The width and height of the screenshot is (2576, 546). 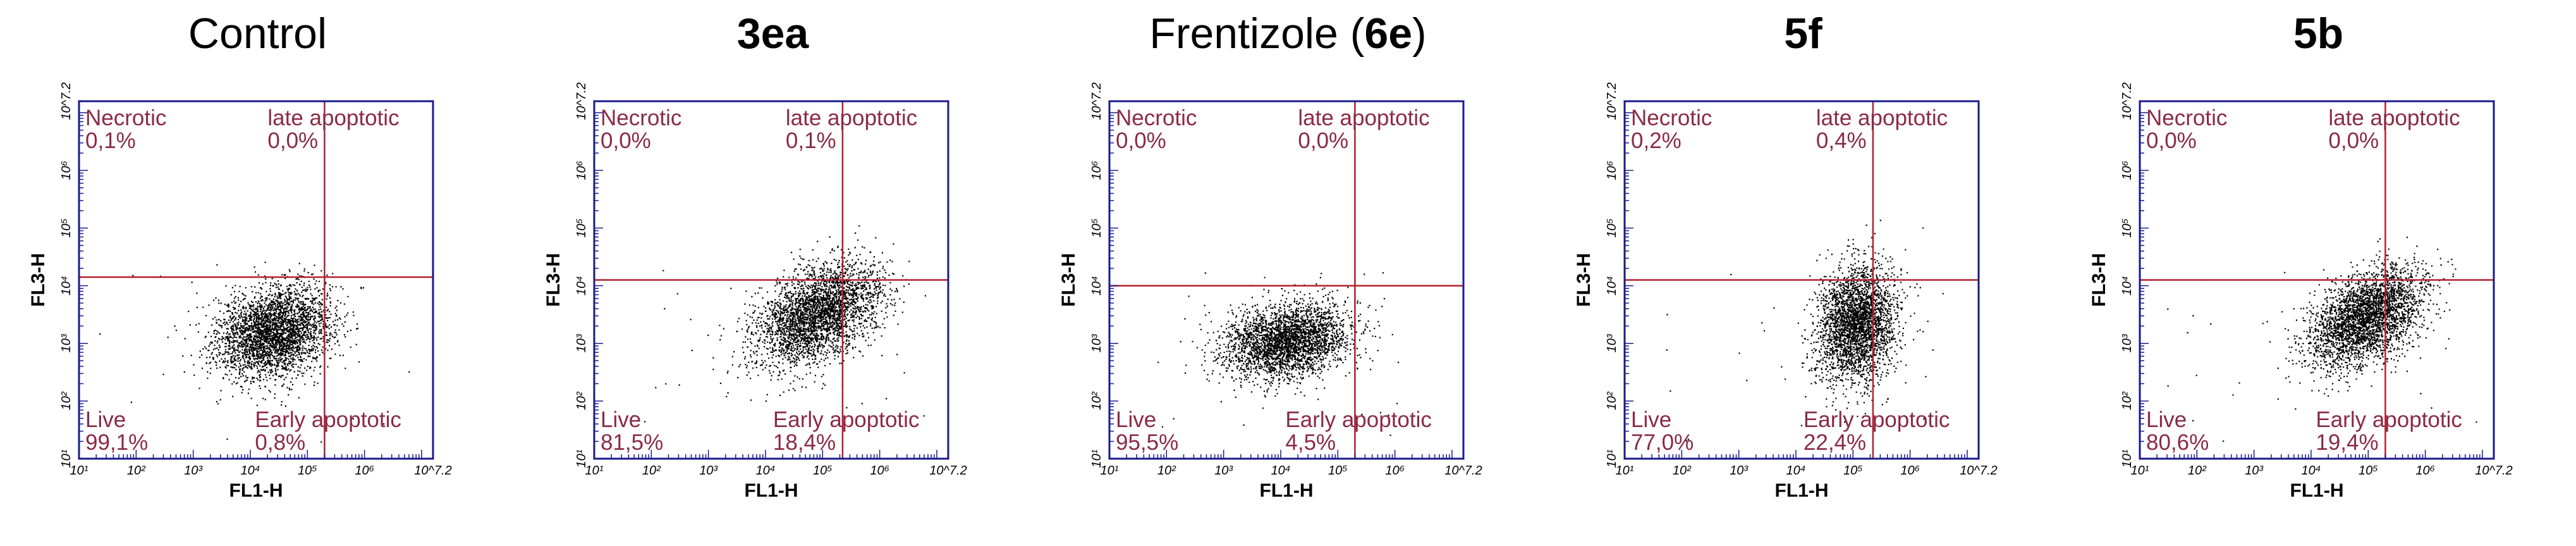 What do you see at coordinates (1388, 33) in the screenshot?
I see `chart-title-part: 6e` at bounding box center [1388, 33].